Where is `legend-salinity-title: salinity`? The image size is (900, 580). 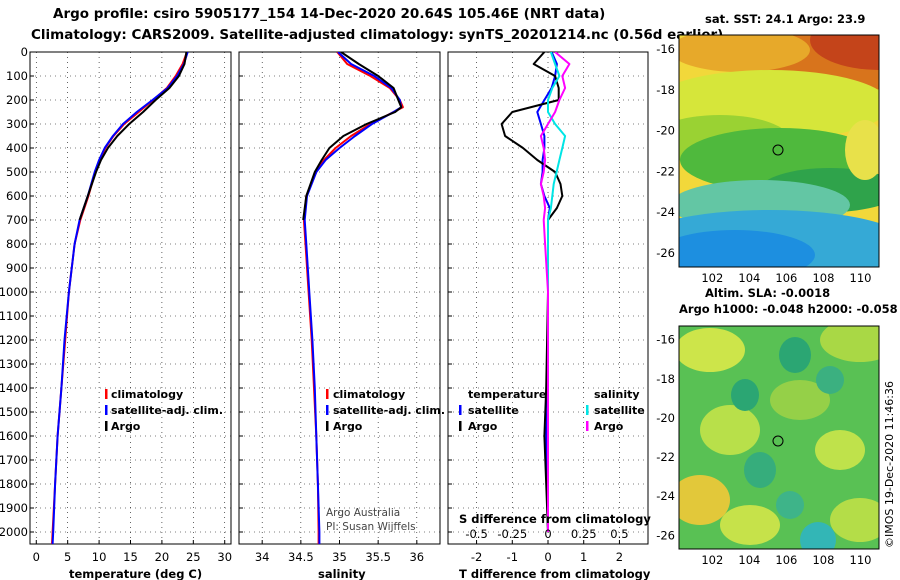 legend-salinity-title: salinity is located at coordinates (617, 394).